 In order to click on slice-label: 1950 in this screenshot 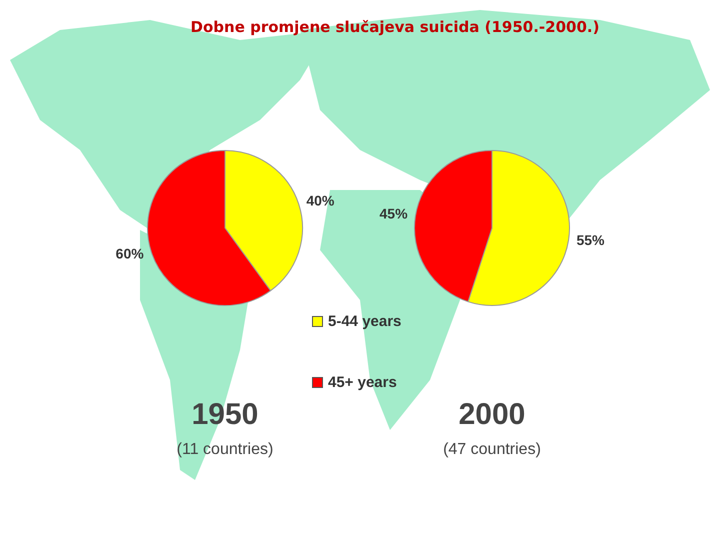, I will do `click(225, 415)`.